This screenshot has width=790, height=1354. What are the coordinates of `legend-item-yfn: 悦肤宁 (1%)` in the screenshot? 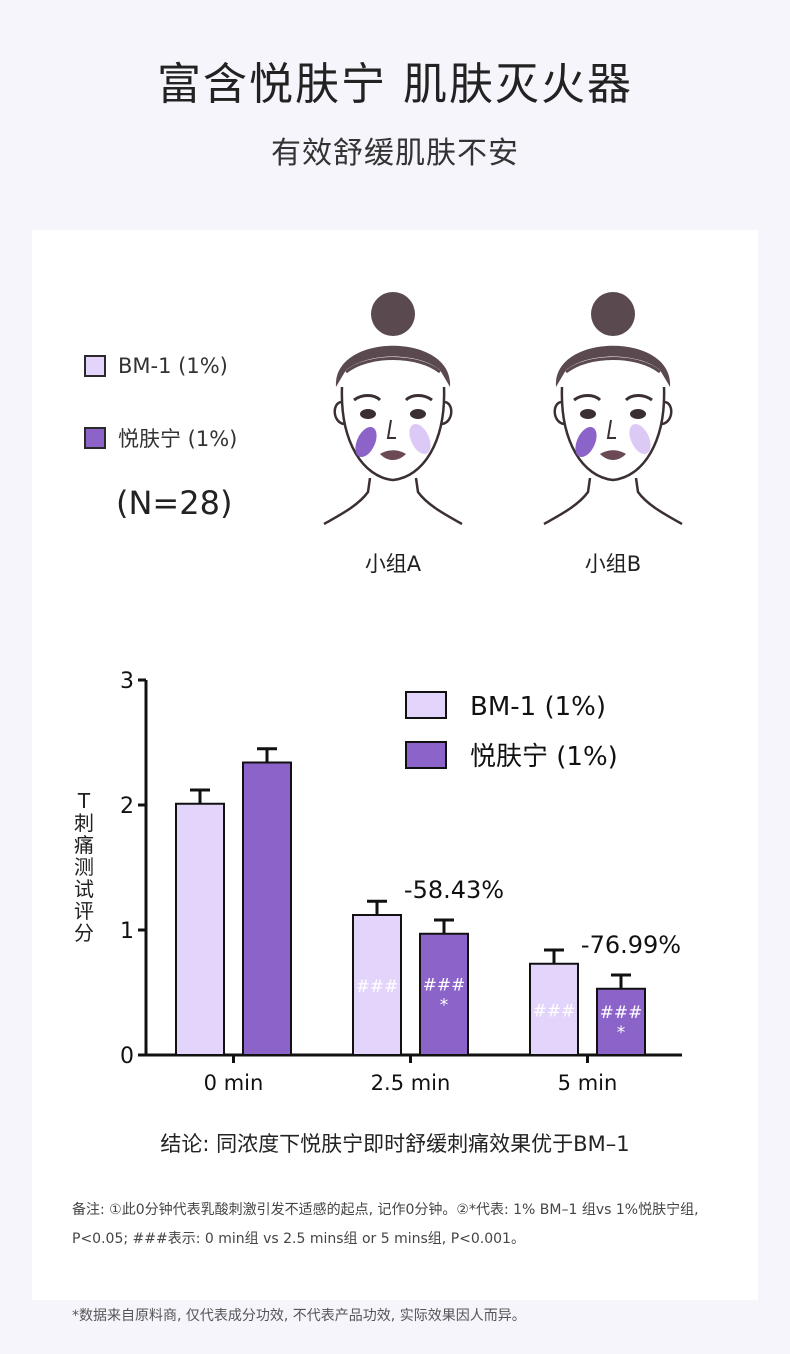 It's located at (160, 438).